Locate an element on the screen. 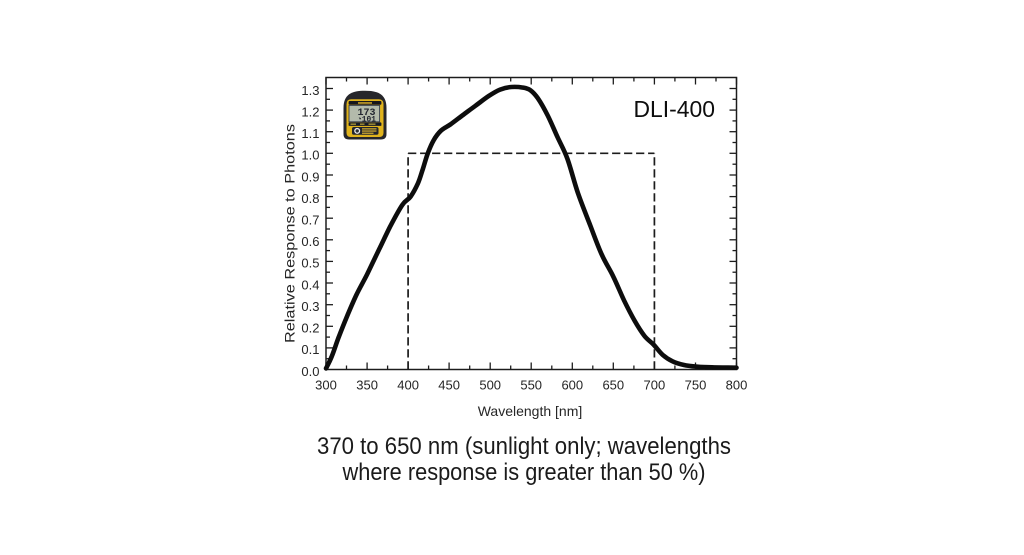 This screenshot has width=1024, height=555. svg-text: 0.6 is located at coordinates (310, 241).